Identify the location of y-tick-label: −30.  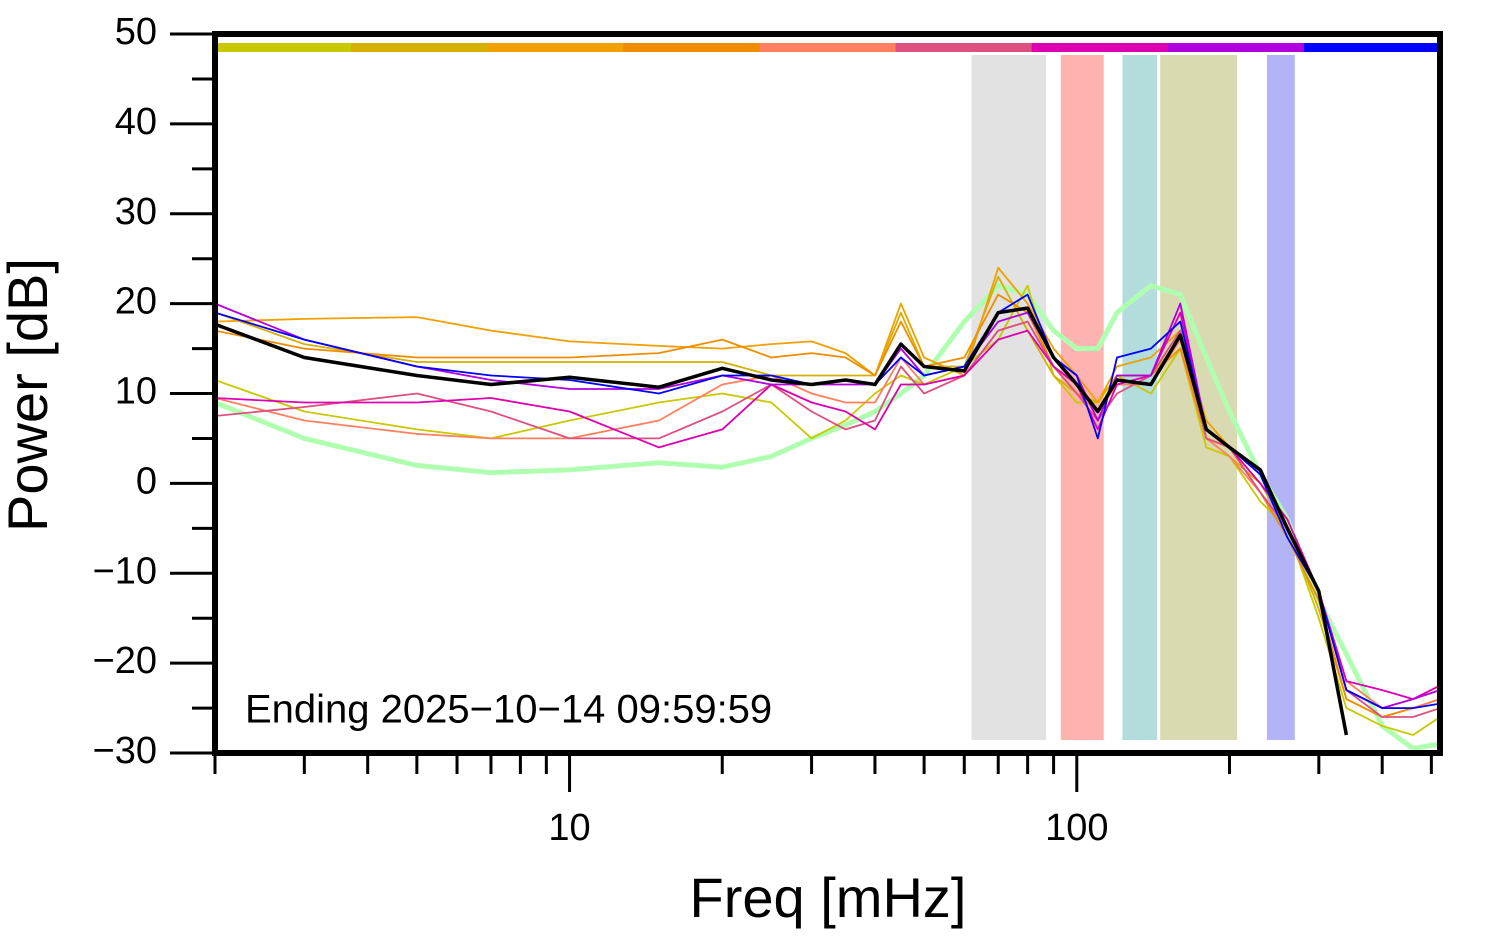
(125, 751).